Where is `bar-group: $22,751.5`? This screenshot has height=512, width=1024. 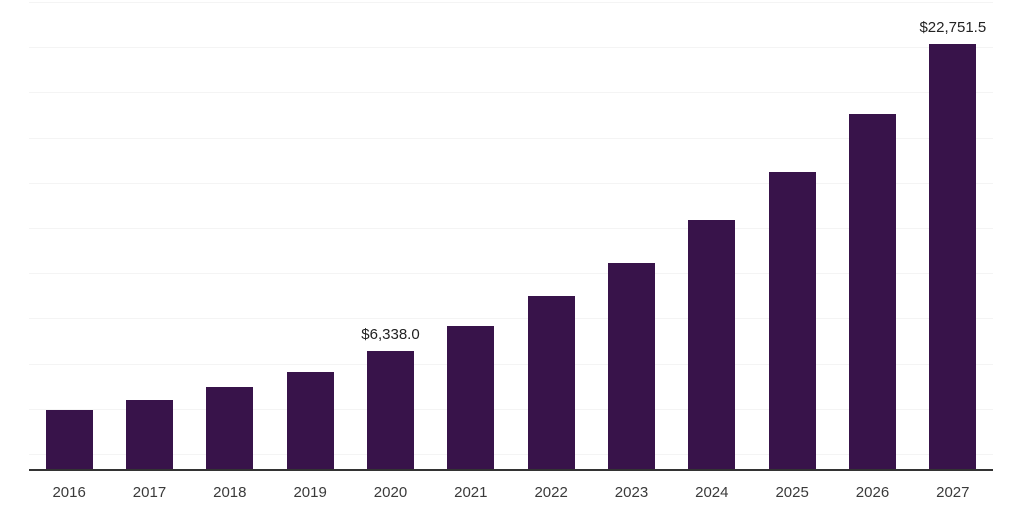 bar-group: $22,751.5 is located at coordinates (952, 235).